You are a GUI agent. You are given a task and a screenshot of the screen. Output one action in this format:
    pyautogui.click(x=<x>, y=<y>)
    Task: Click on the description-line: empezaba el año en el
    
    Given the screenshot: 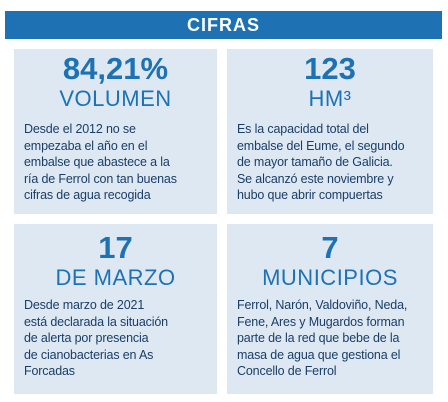 What is the action you would take?
    pyautogui.click(x=86, y=145)
    